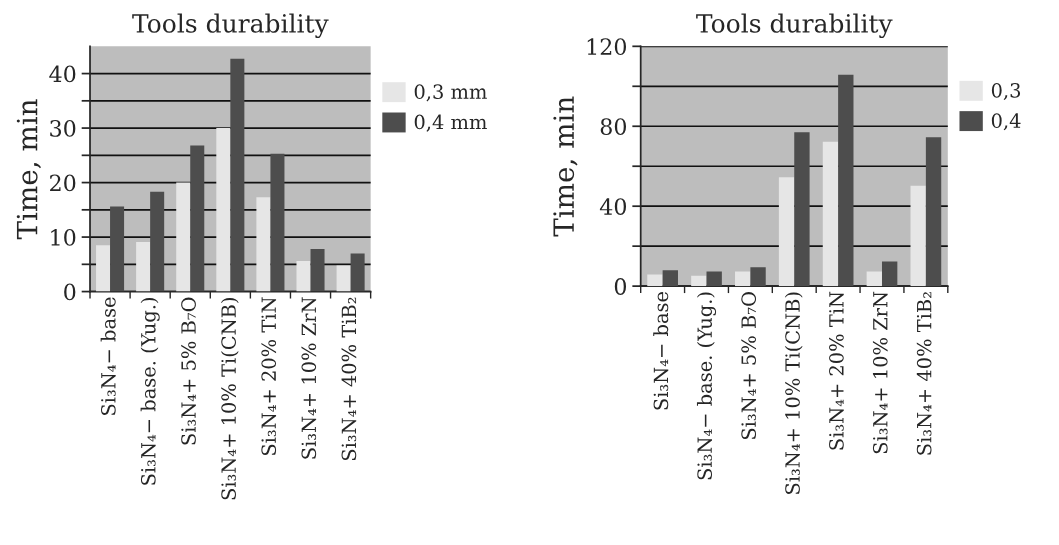 This screenshot has height=545, width=1059. I want to click on legend-label: 0,4, so click(1006, 122).